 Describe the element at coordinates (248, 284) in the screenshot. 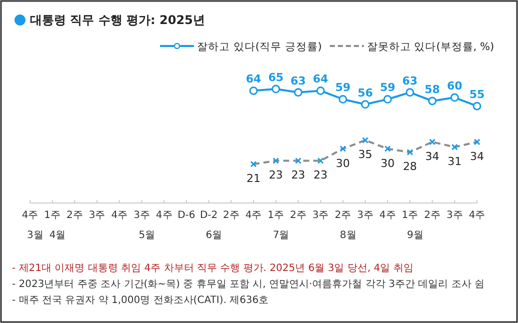

I see `text: - 2023년부터 주중 조사 기간(화~목) 중 휴무일 포함 시, 연말연시·여름휴가철 각각 3주간 데일리 조사 쉼` at that location.